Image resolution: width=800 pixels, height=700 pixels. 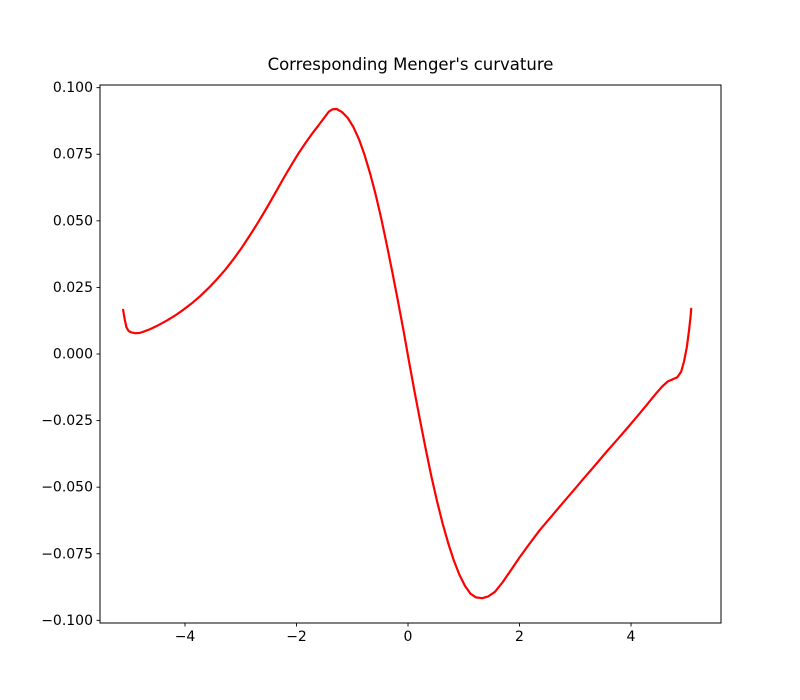 I want to click on y-tick-label: −0.050, so click(x=67, y=488).